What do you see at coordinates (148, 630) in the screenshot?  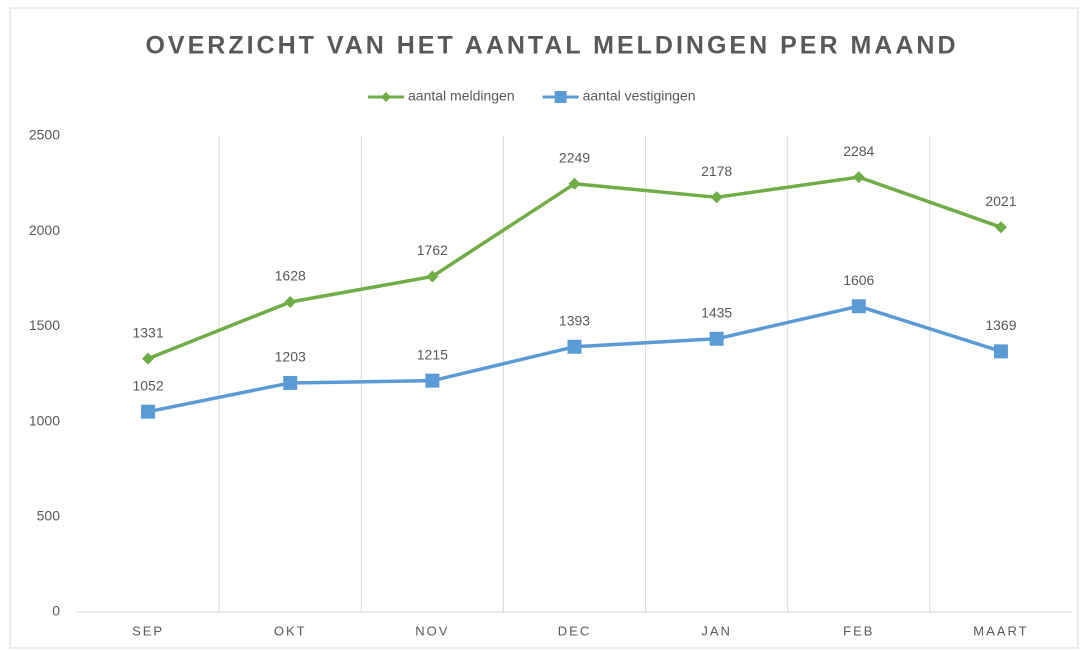 I see `x-tick-label: SEP` at bounding box center [148, 630].